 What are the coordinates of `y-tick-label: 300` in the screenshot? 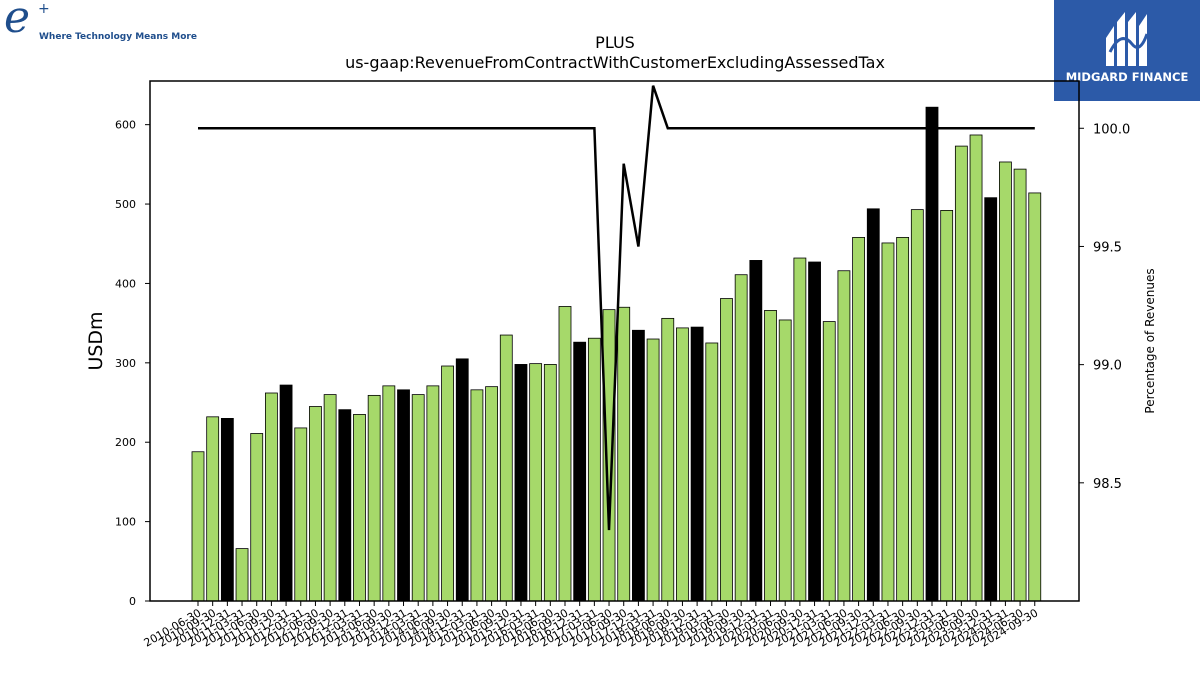 It's located at (125, 363).